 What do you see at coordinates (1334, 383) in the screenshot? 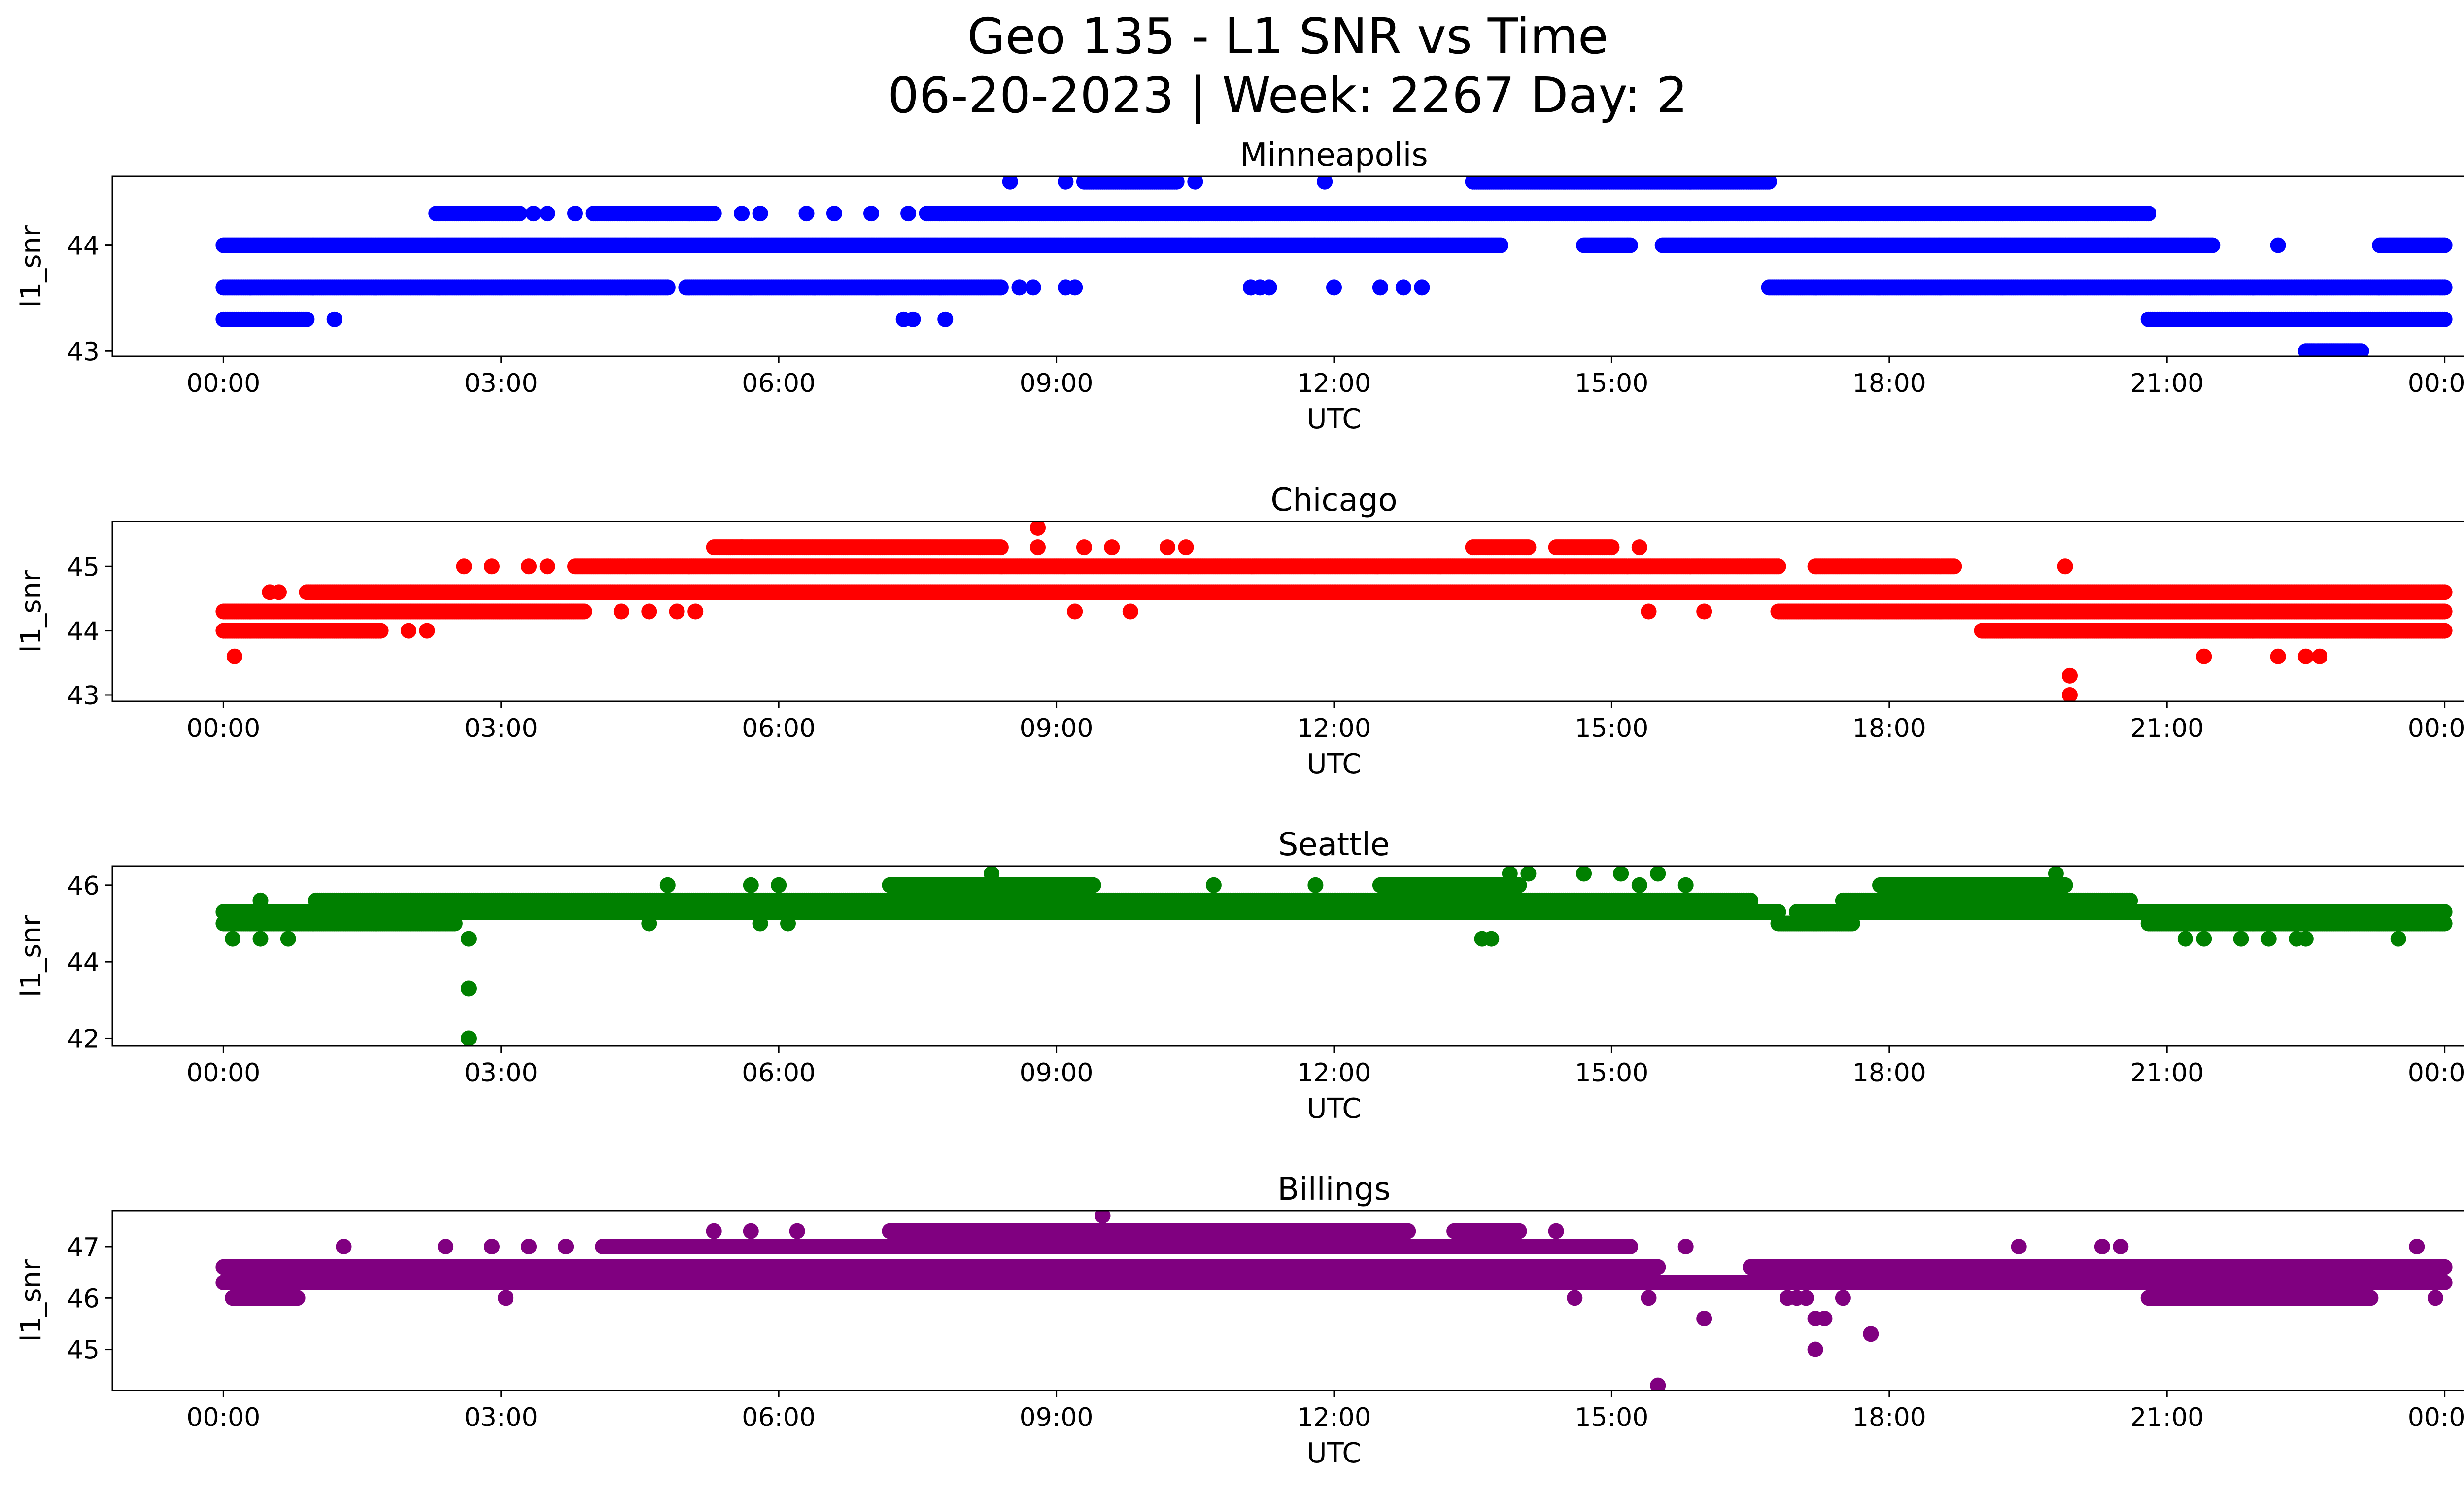
I see `x-tick-label: 12:00` at bounding box center [1334, 383].